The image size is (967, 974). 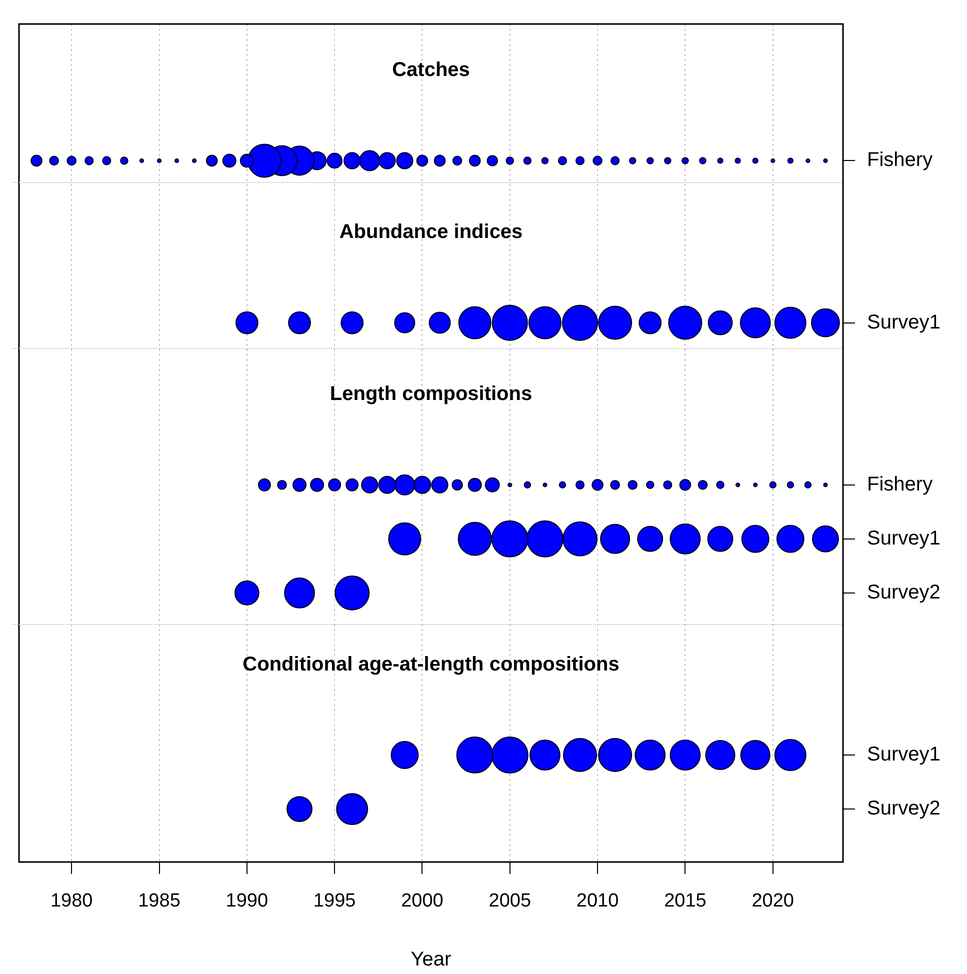 What do you see at coordinates (159, 901) in the screenshot?
I see `x-tick-label: 1985` at bounding box center [159, 901].